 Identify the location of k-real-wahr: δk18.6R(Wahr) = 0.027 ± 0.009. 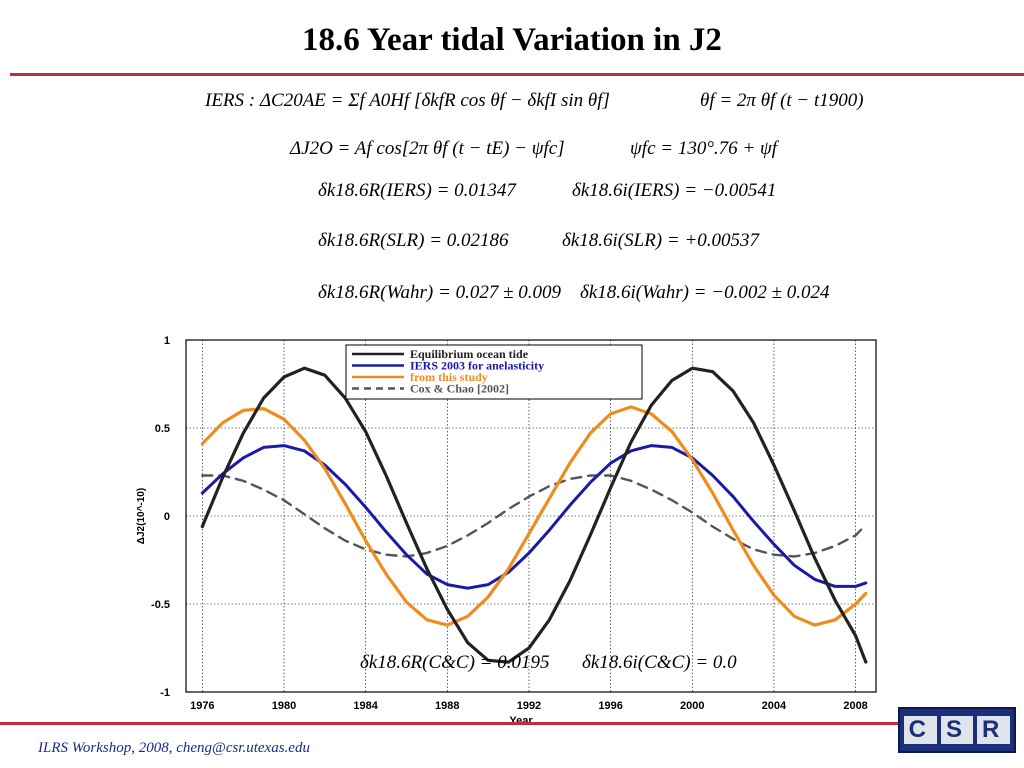
(440, 292).